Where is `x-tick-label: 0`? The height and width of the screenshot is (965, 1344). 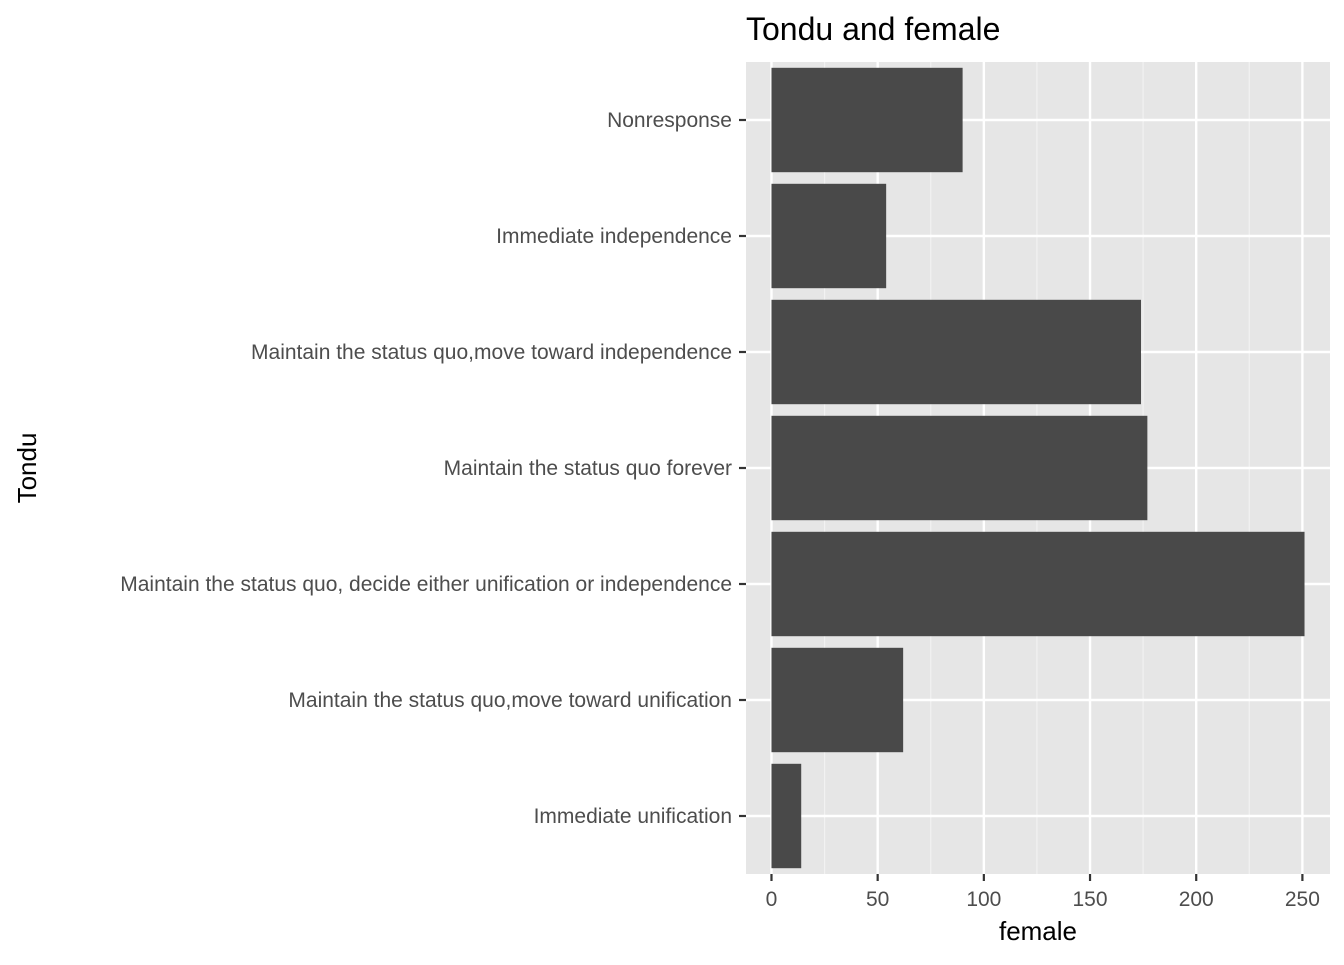
x-tick-label: 0 is located at coordinates (772, 899).